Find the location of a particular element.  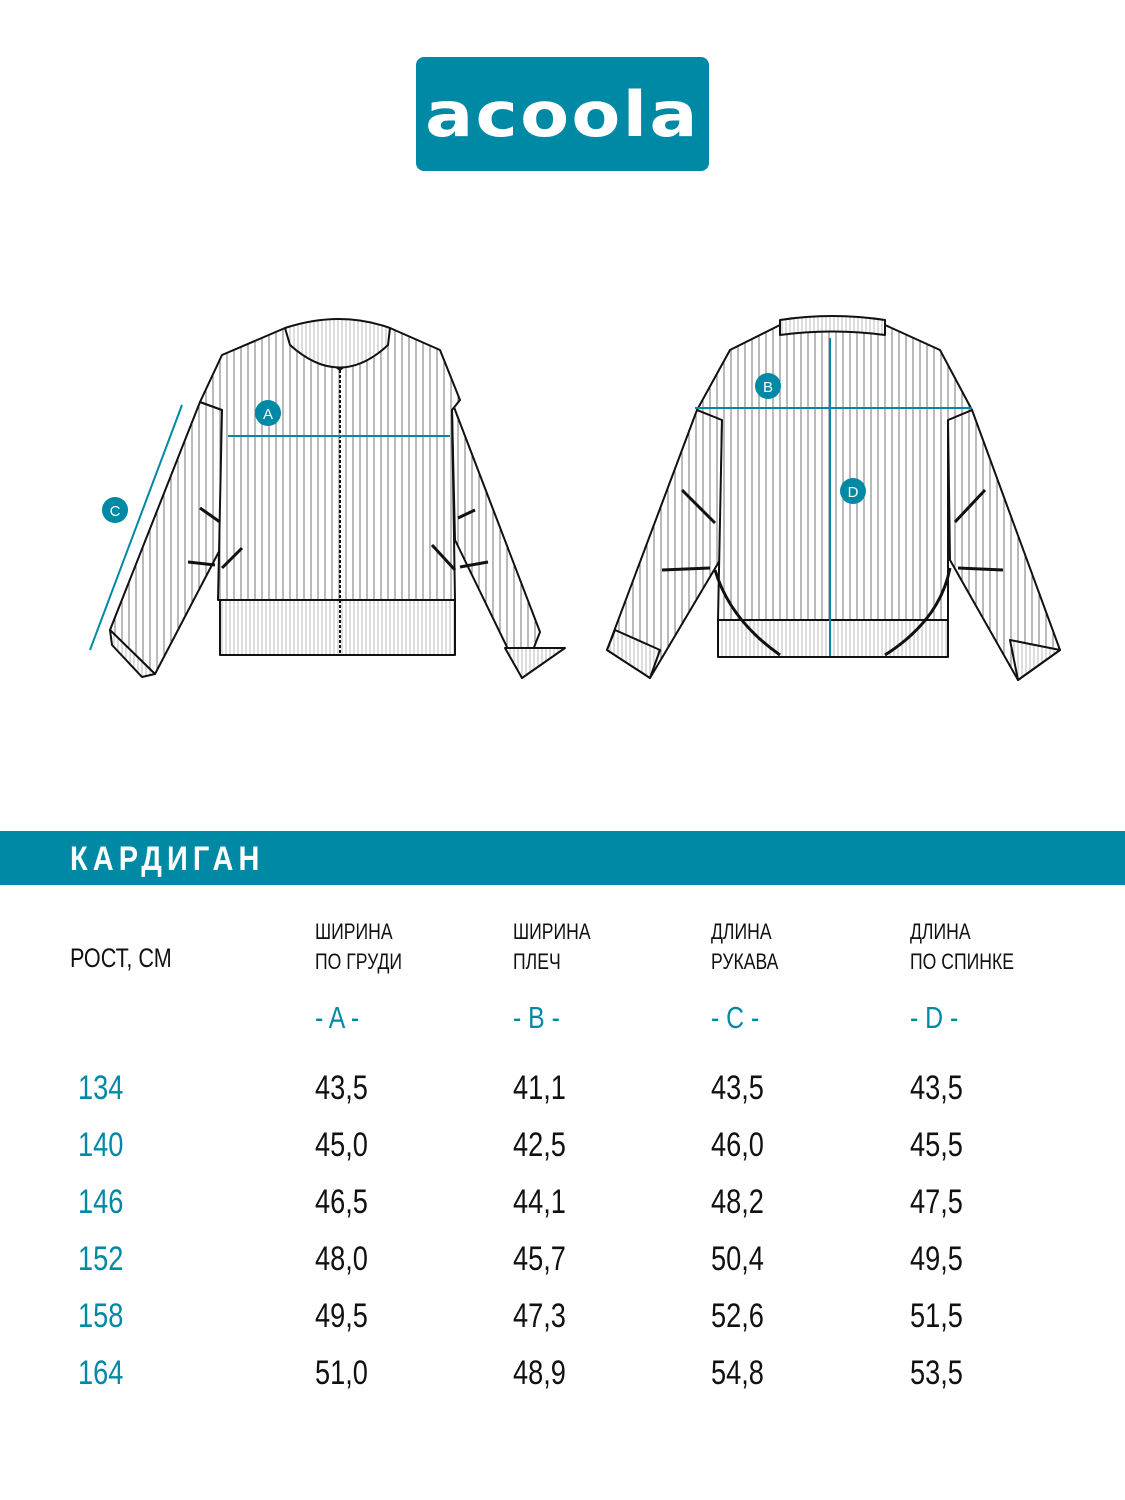

brand-logo: acoola is located at coordinates (562, 114).